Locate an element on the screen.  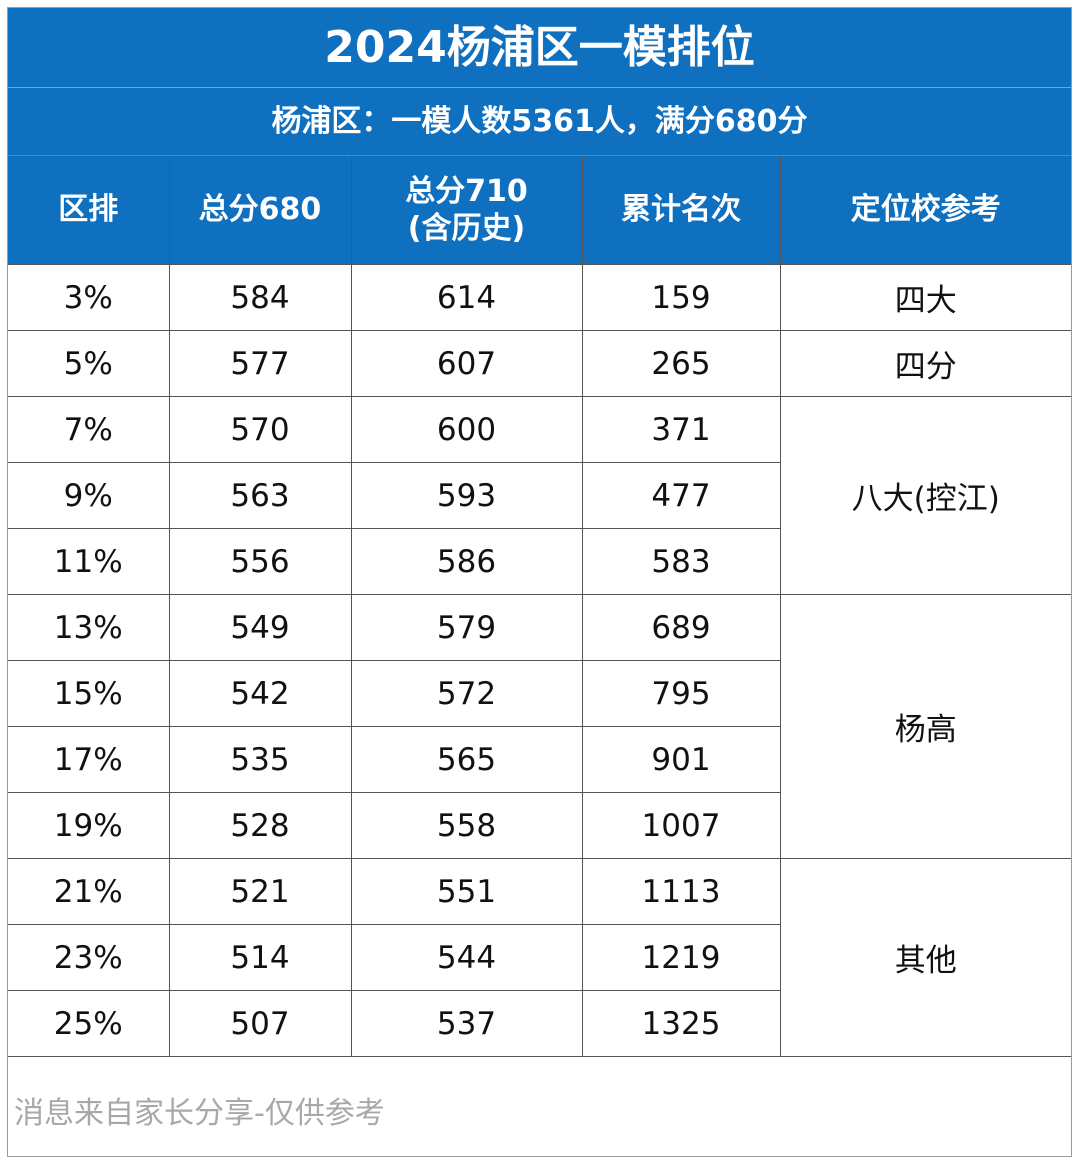
table-row: 9% 563 593 477 is located at coordinates (539, 495).